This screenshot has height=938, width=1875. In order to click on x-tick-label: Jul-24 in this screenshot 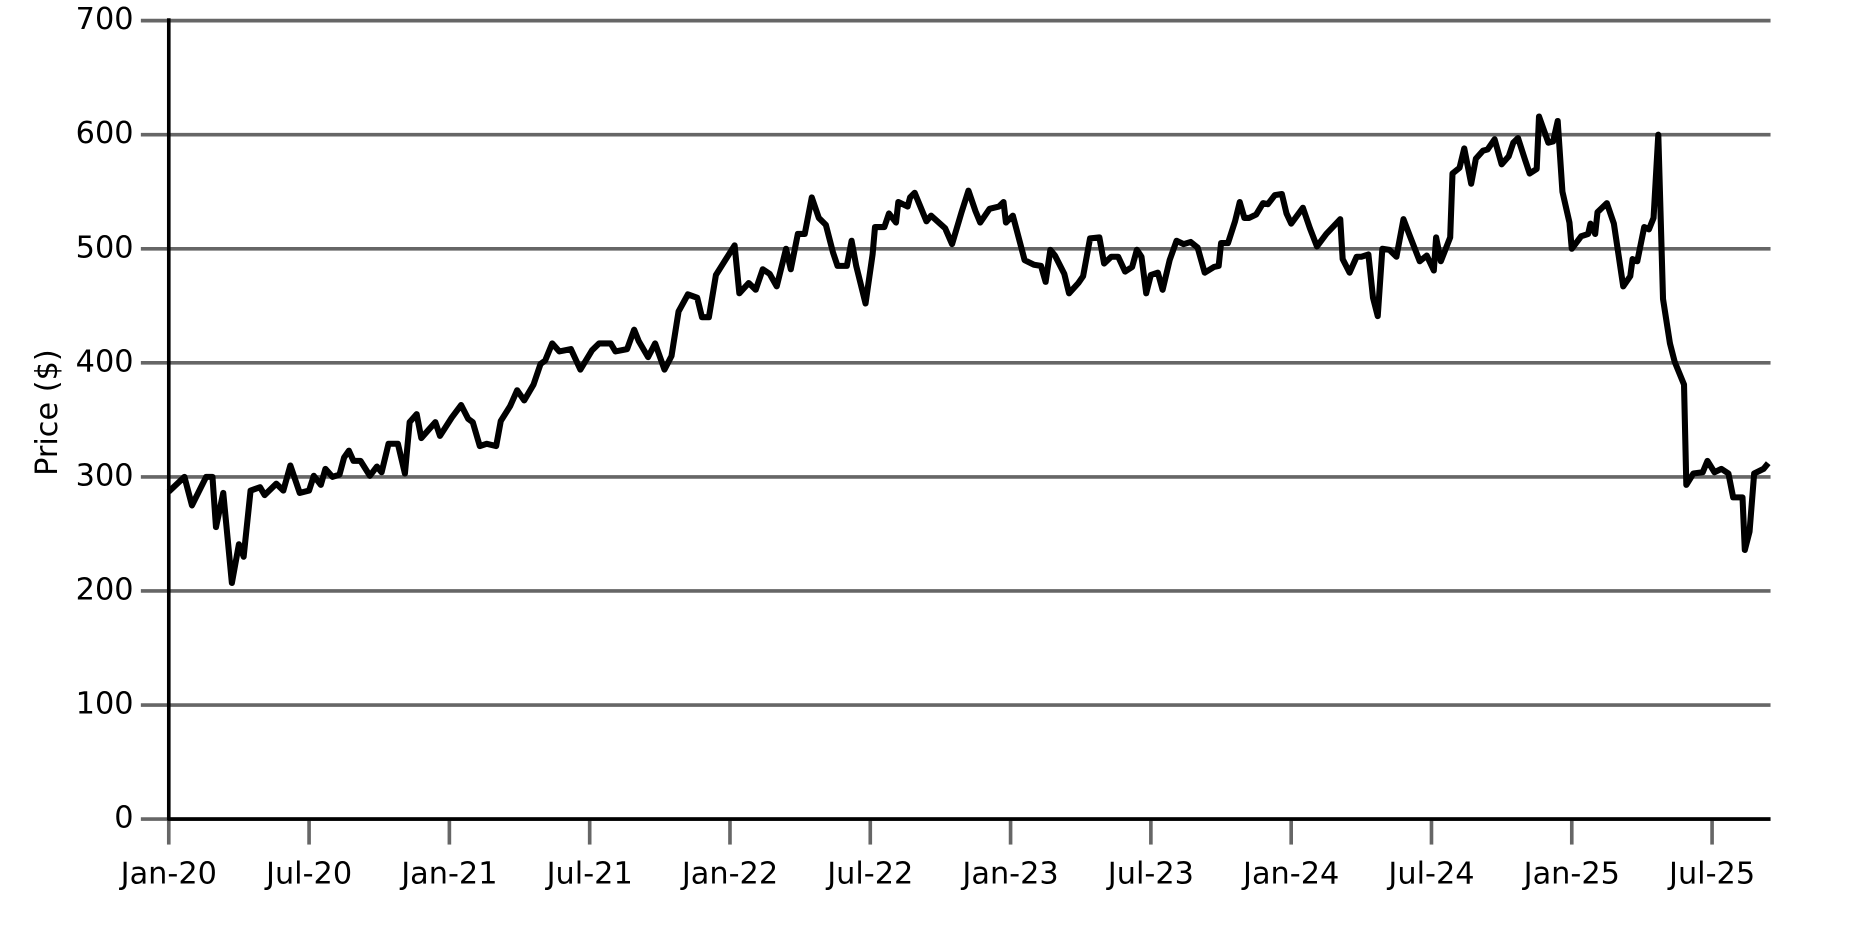, I will do `click(1430, 873)`.